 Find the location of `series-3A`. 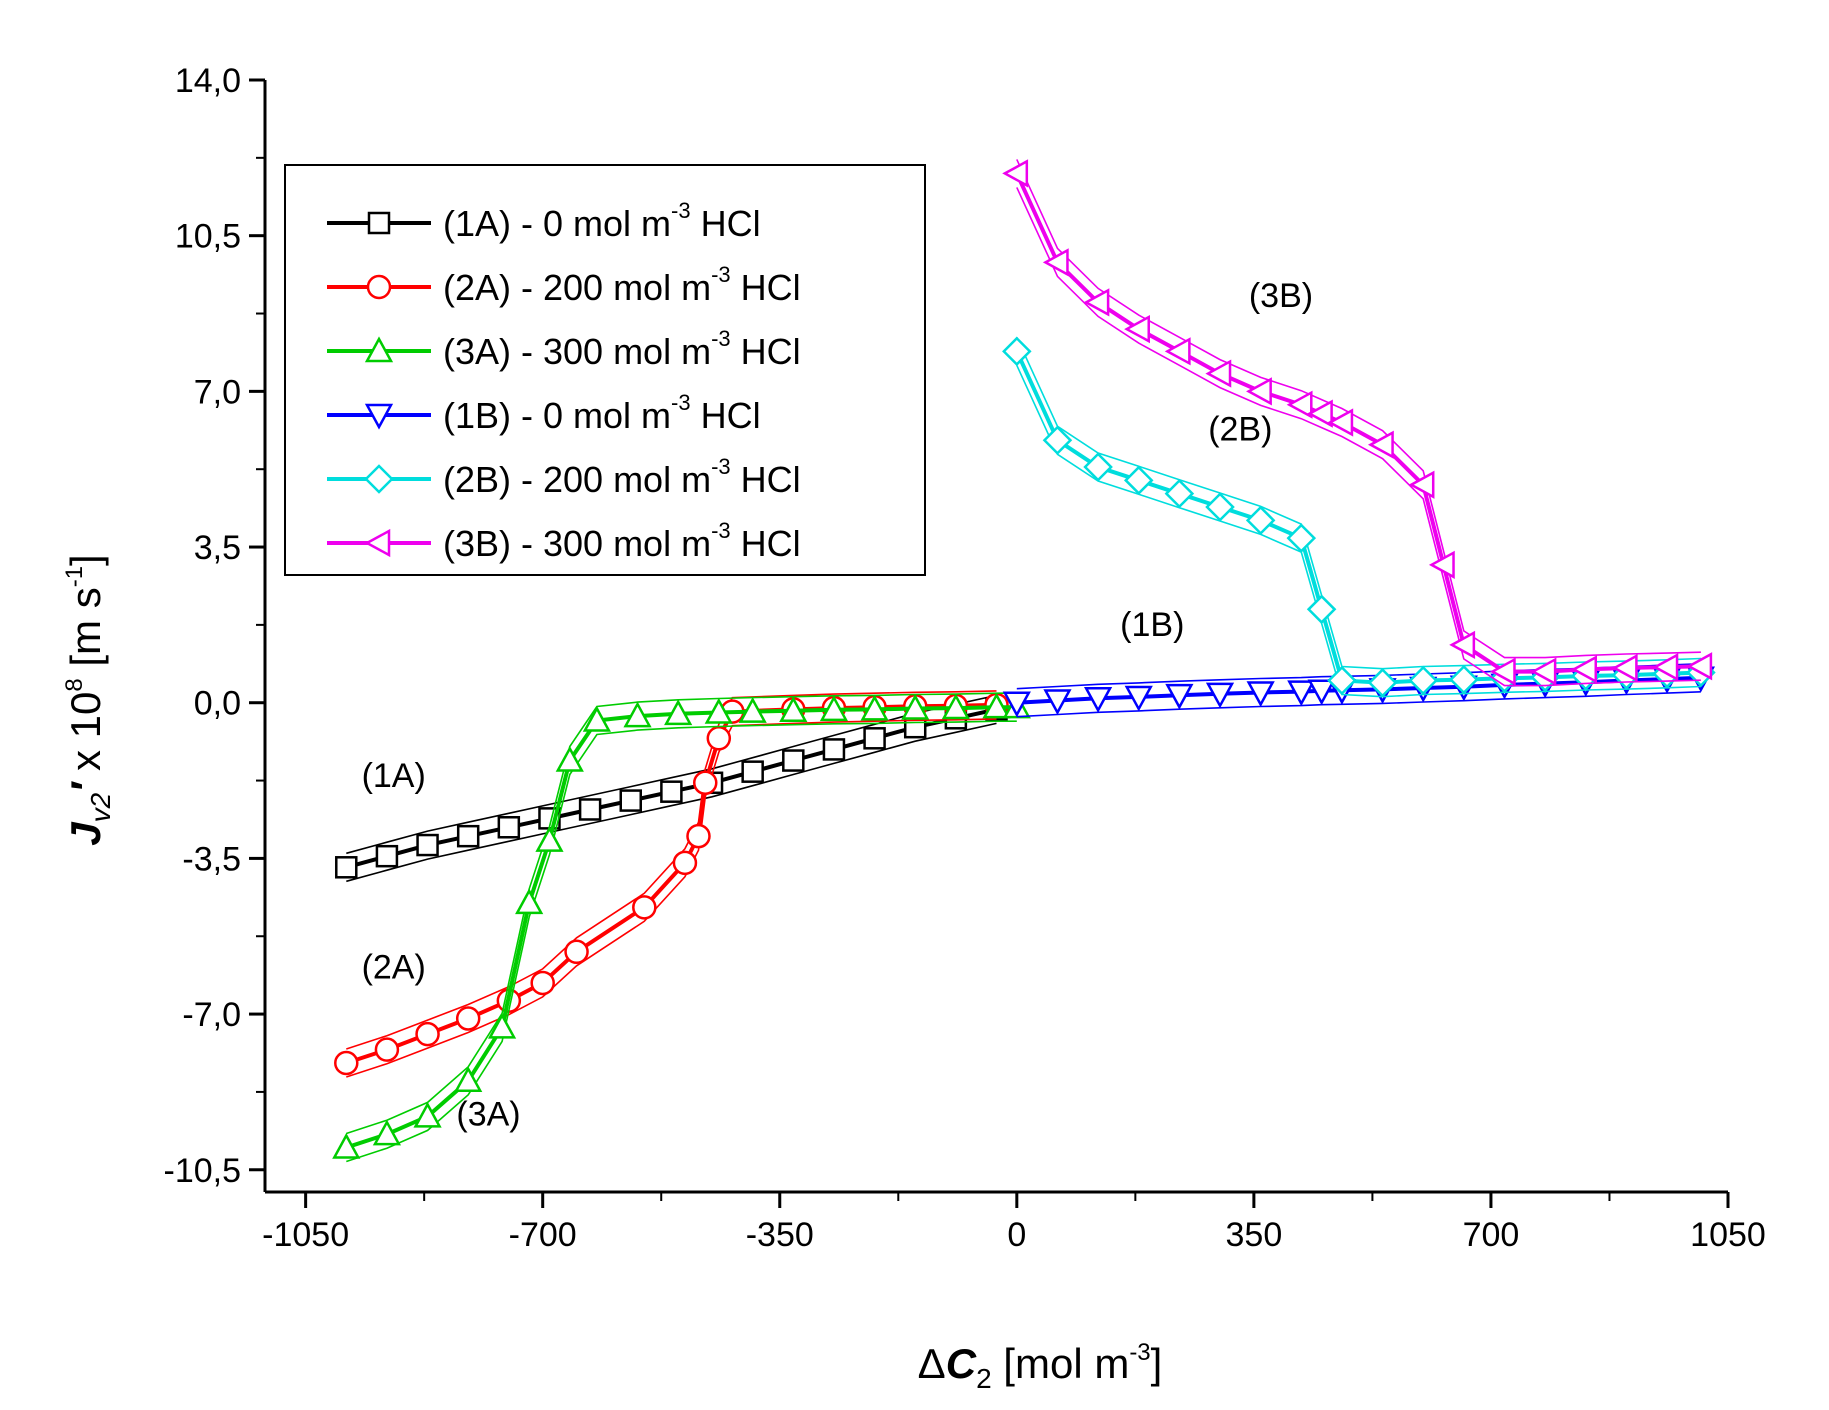

series-3A is located at coordinates (681, 927).